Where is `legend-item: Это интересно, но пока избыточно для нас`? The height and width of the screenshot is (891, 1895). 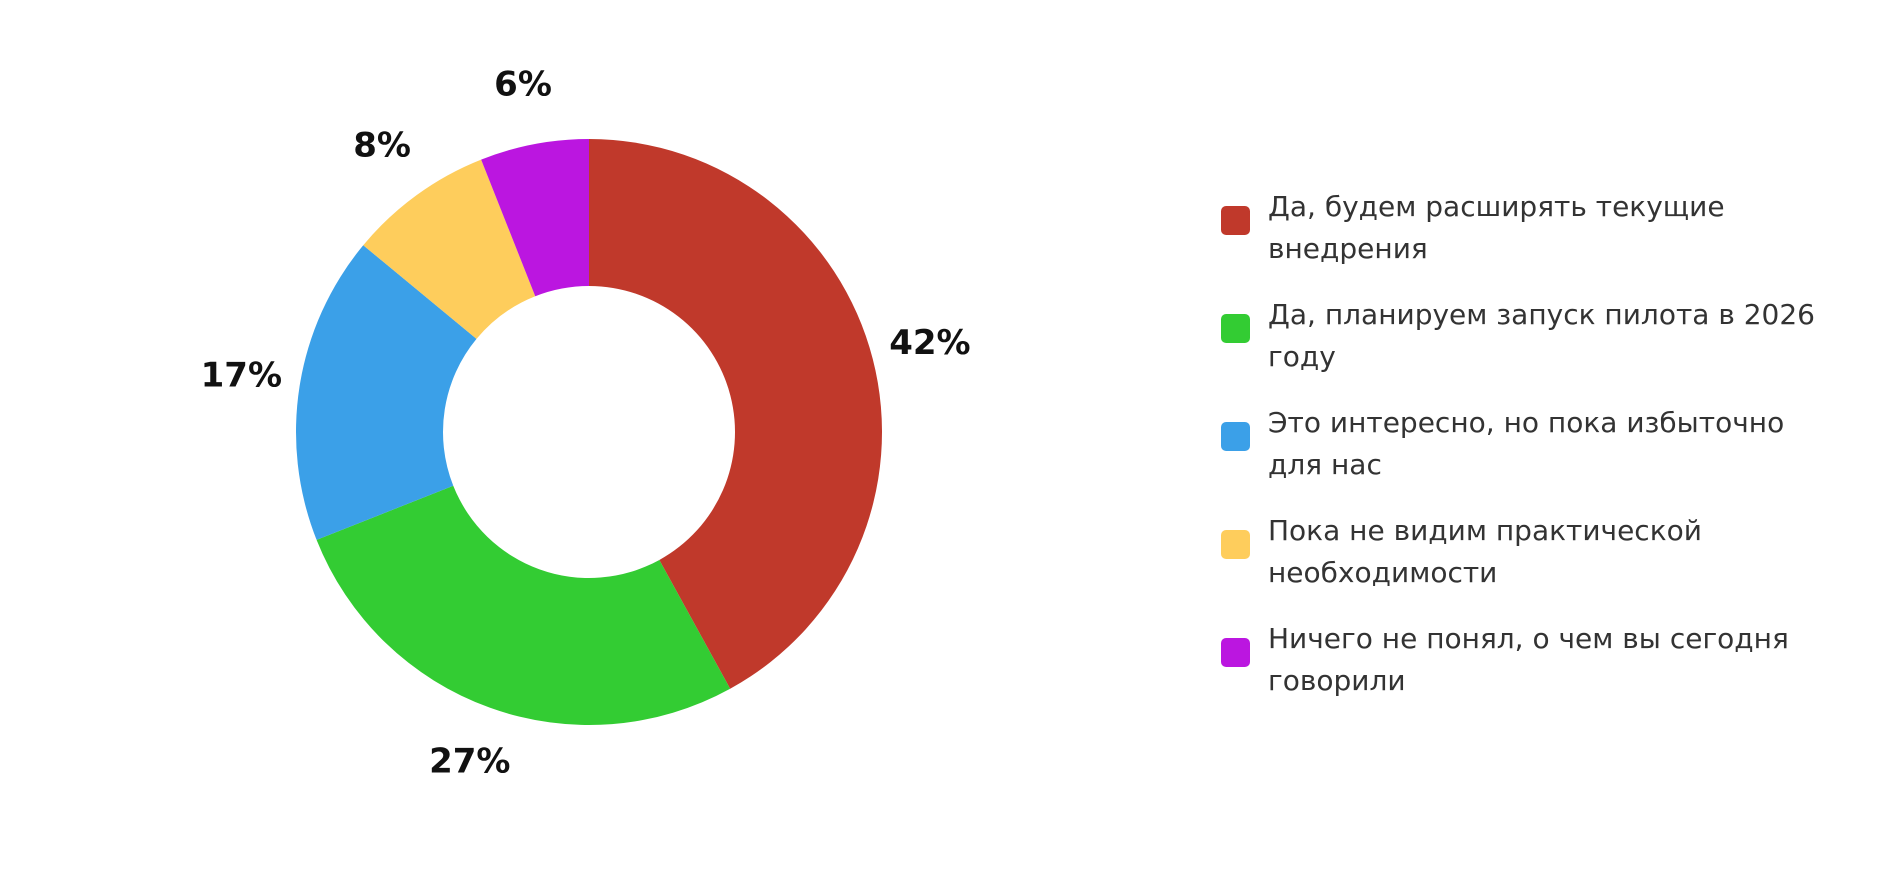
legend-item: Это интересно, но пока избыточно для нас is located at coordinates (1521, 444).